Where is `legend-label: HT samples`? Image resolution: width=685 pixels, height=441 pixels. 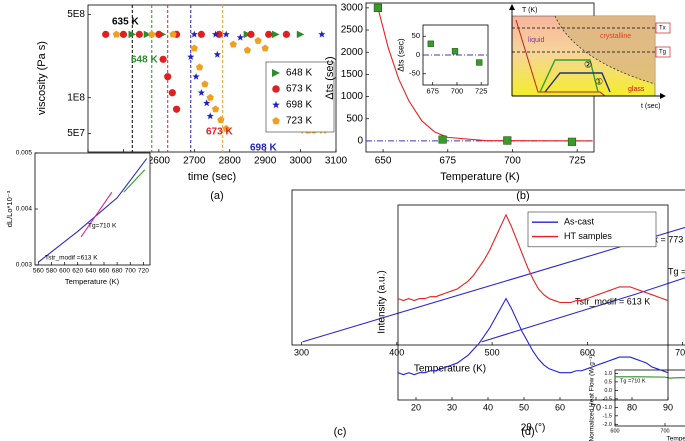
legend-label: HT samples is located at coordinates (588, 236).